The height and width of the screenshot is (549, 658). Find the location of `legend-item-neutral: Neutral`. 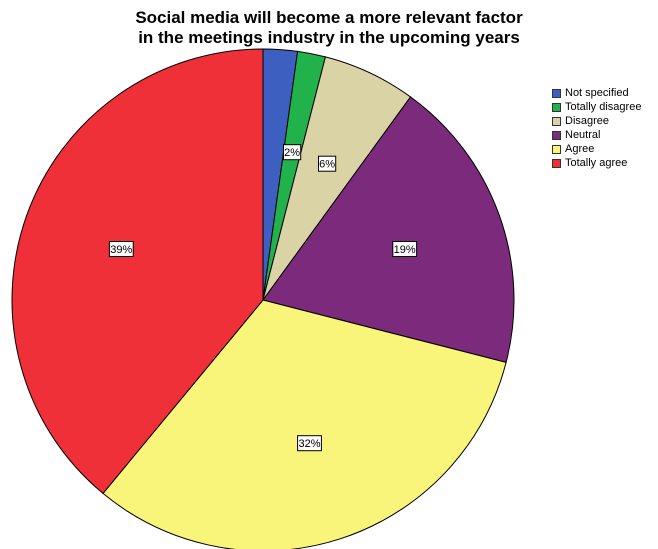

legend-item-neutral: Neutral is located at coordinates (596, 135).